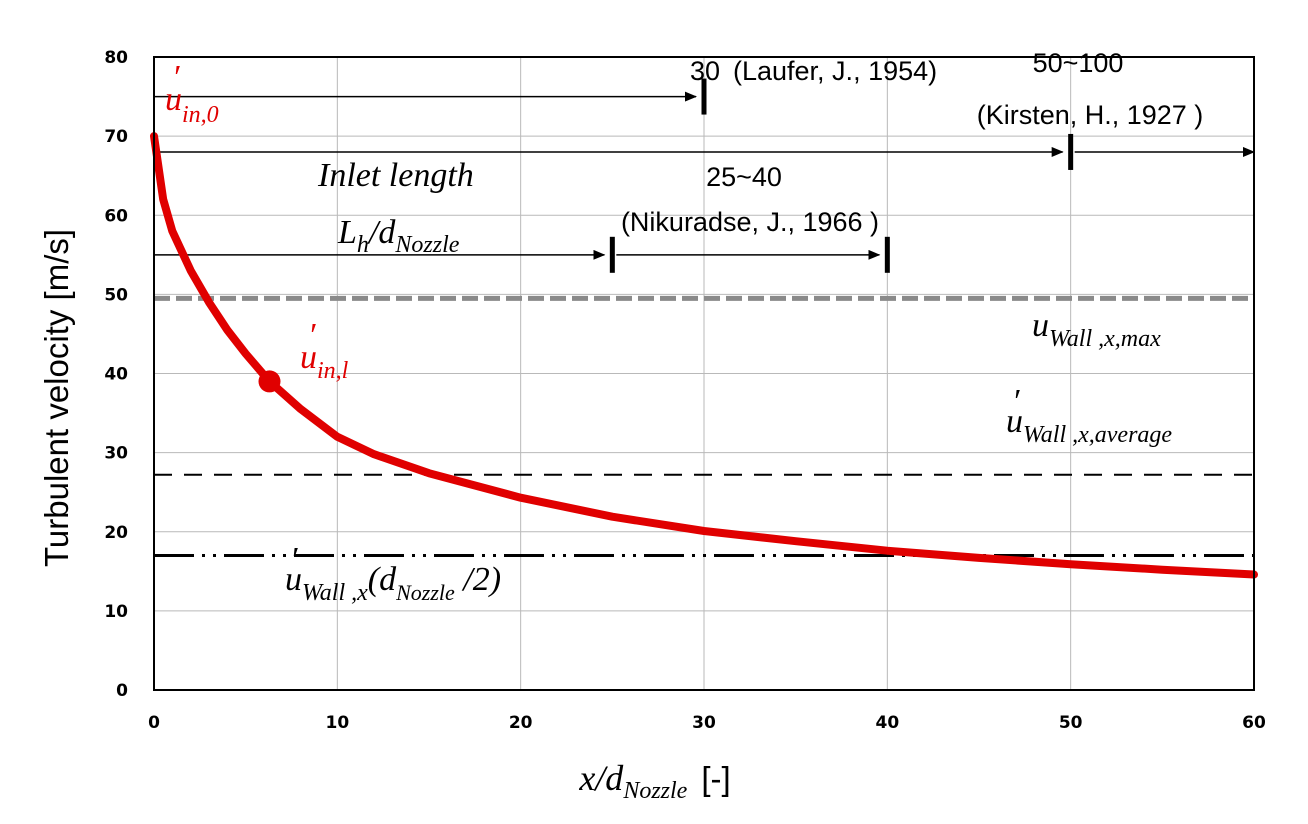 The image size is (1308, 824). I want to click on kirsten-ref: (Kirsten, H., 1927 ), so click(1090, 115).